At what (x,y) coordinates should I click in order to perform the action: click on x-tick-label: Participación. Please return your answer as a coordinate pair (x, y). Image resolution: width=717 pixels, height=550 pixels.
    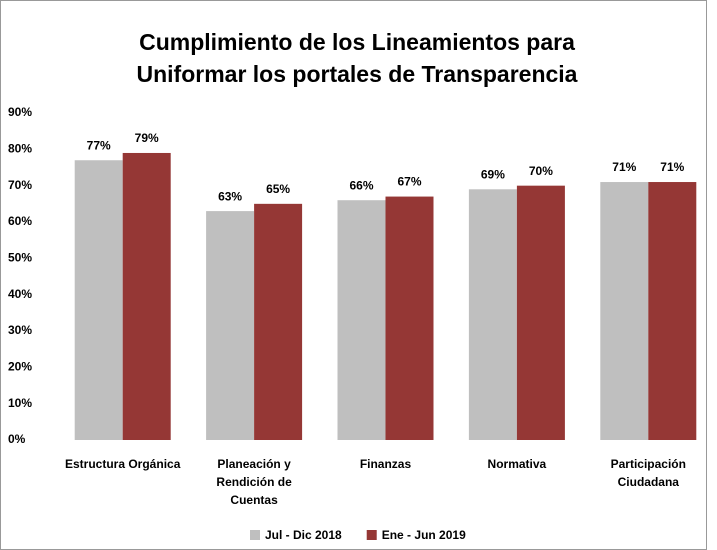
    Looking at the image, I should click on (648, 464).